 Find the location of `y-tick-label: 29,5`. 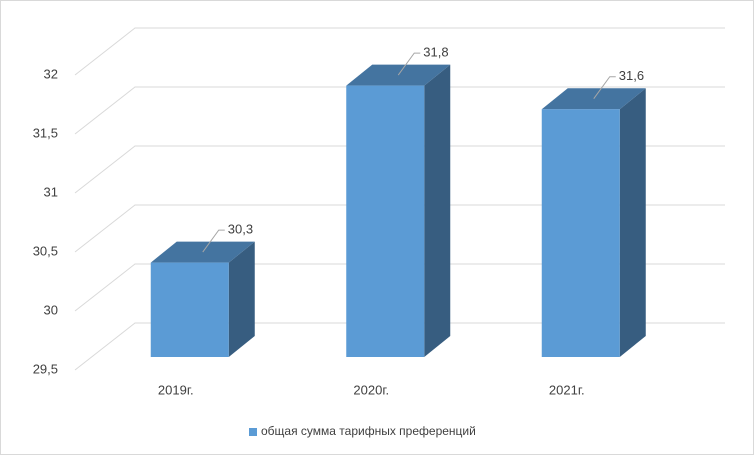

y-tick-label: 29,5 is located at coordinates (45, 368).